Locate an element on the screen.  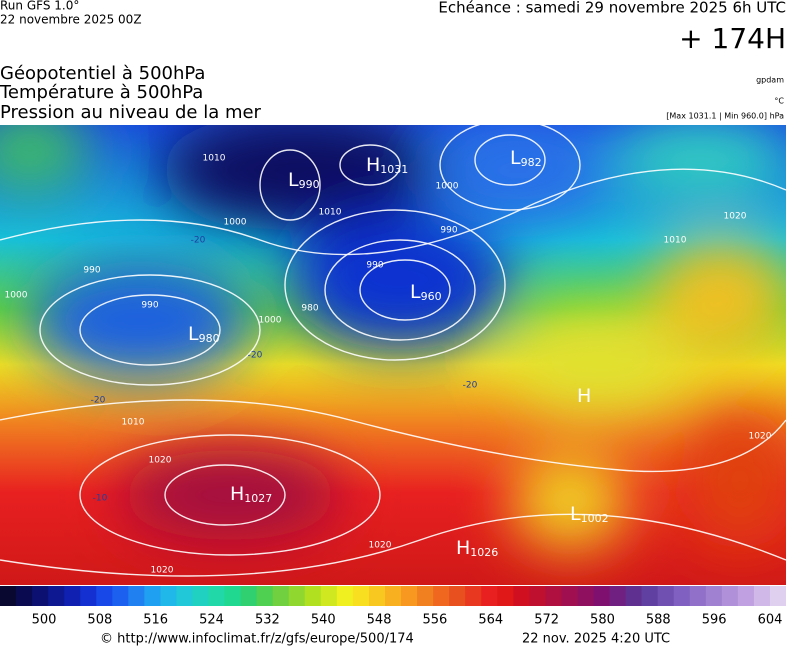
pressure-center: L990 is located at coordinates (304, 180).